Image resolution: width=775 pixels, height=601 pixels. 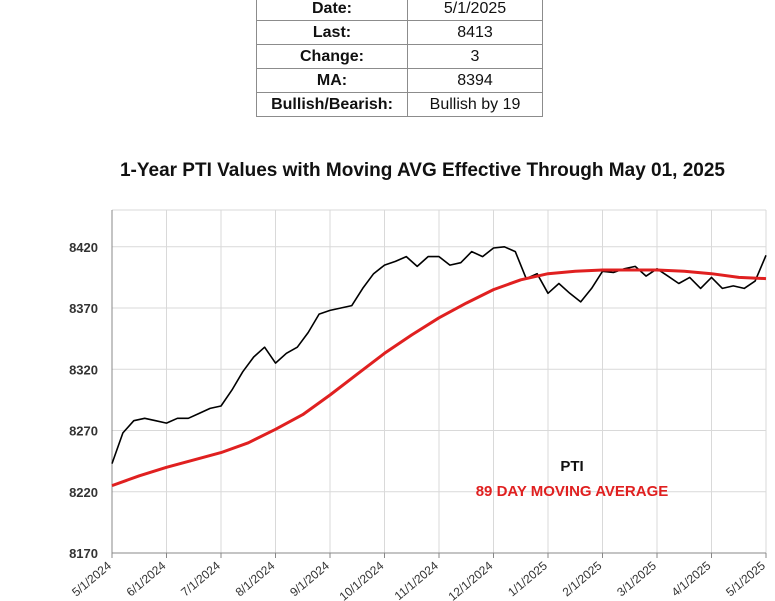 I want to click on x-tick-label: 10/1/2024, so click(x=362, y=579).